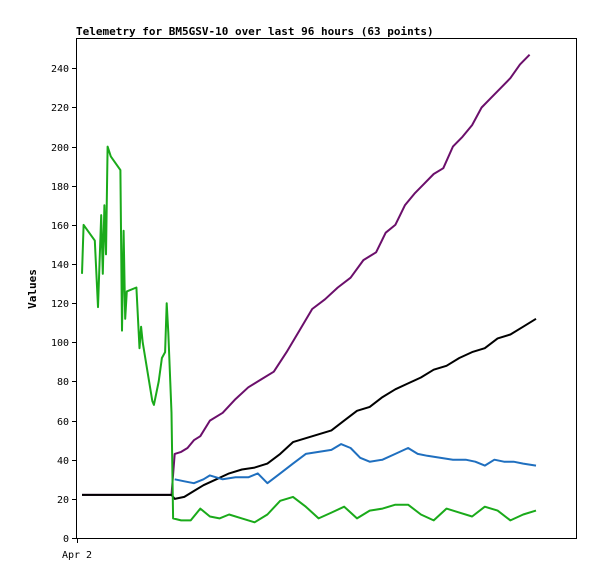 This screenshot has height=579, width=597. Describe the element at coordinates (60, 148) in the screenshot. I see `y-tick-label: 200` at that location.